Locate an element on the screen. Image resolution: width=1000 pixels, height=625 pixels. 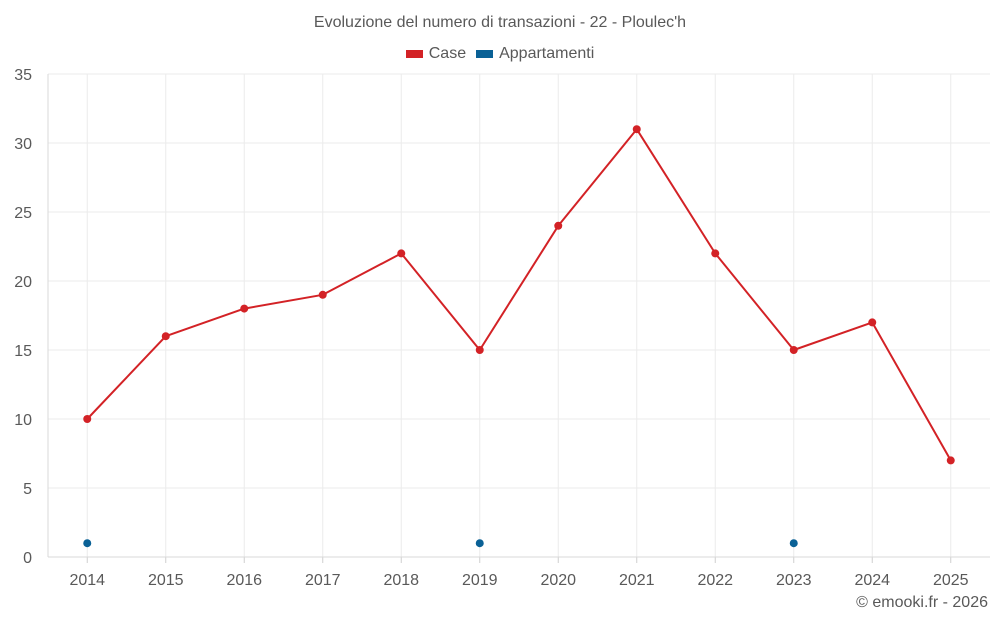
legend-swatch-case is located at coordinates (414, 54).